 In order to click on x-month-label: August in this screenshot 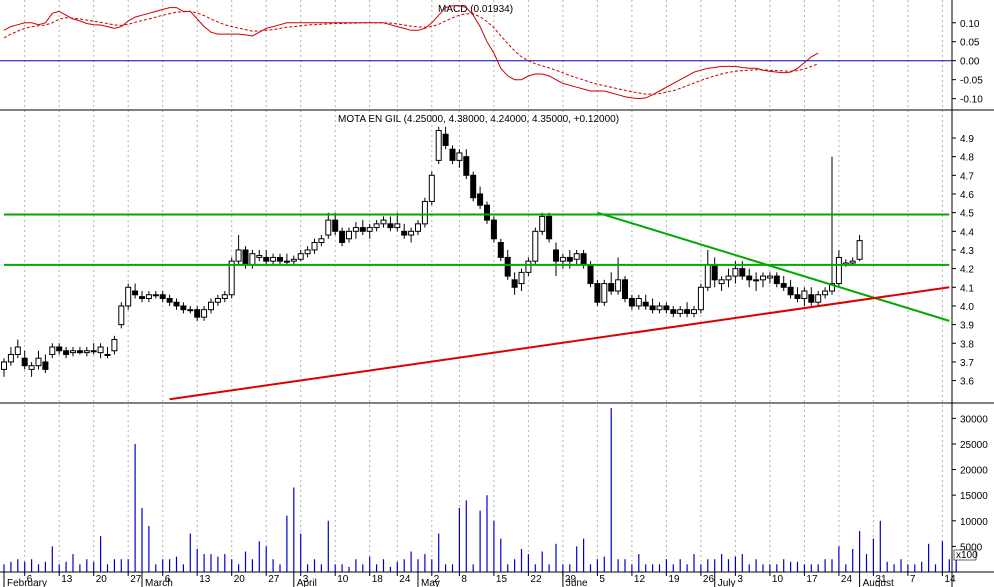, I will do `click(878, 582)`.